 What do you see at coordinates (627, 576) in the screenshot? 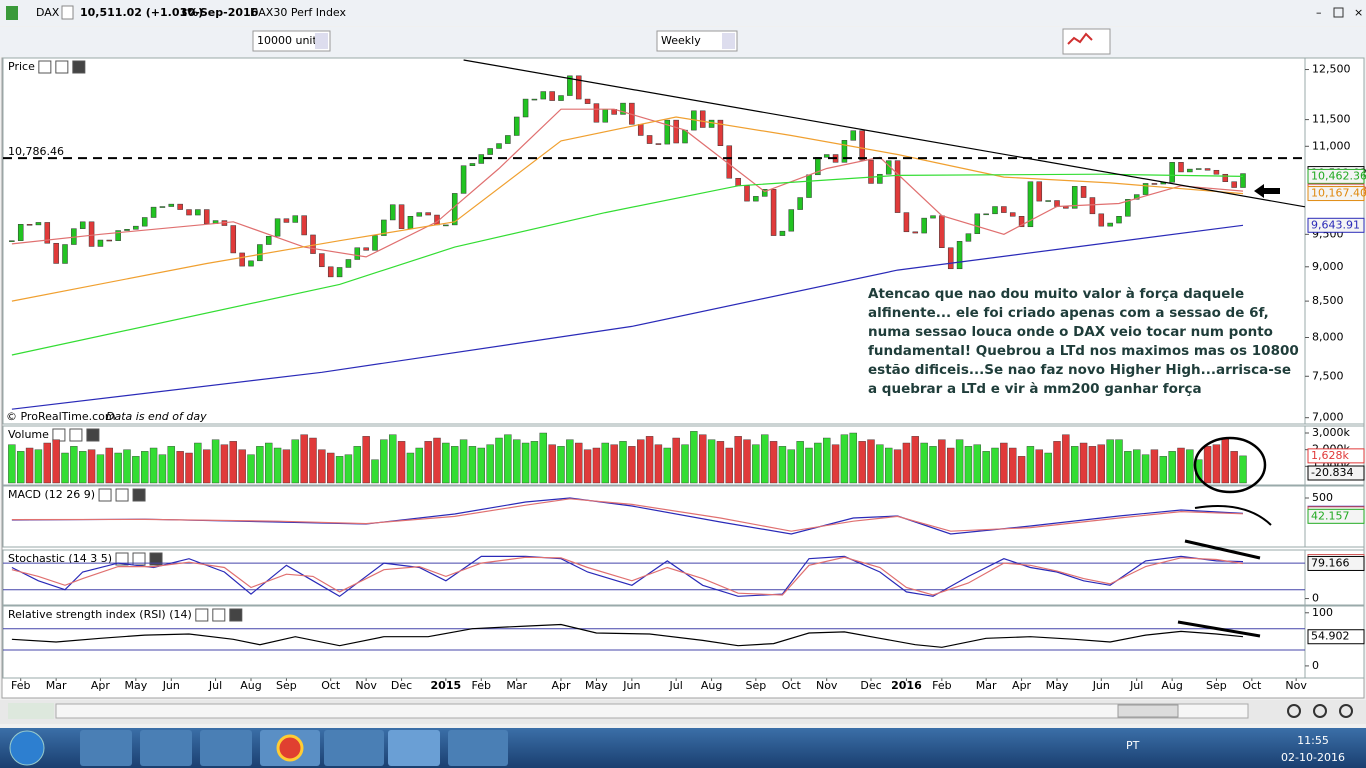
I see `indicator-line` at bounding box center [627, 576].